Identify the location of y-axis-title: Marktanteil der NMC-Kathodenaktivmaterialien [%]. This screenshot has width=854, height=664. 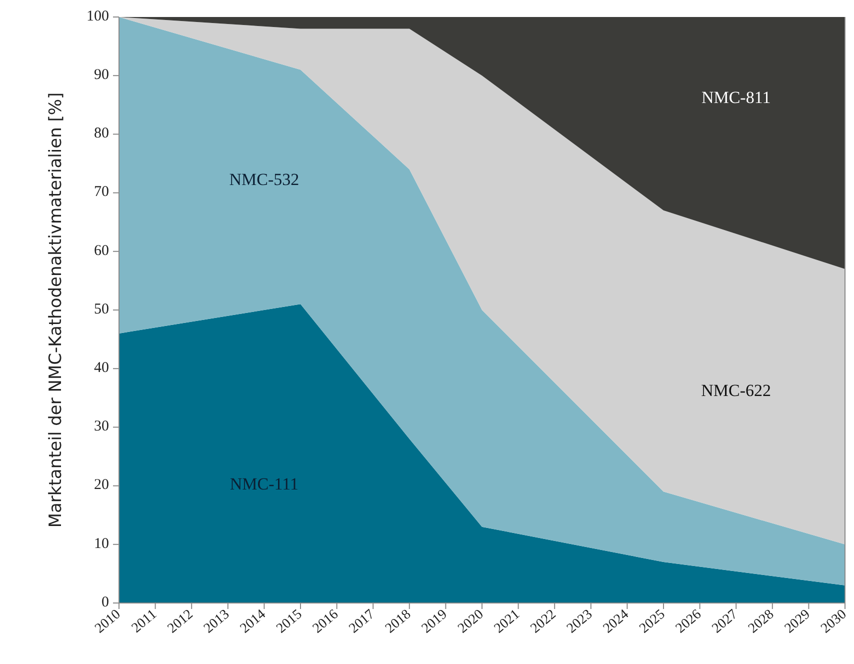
(56, 310).